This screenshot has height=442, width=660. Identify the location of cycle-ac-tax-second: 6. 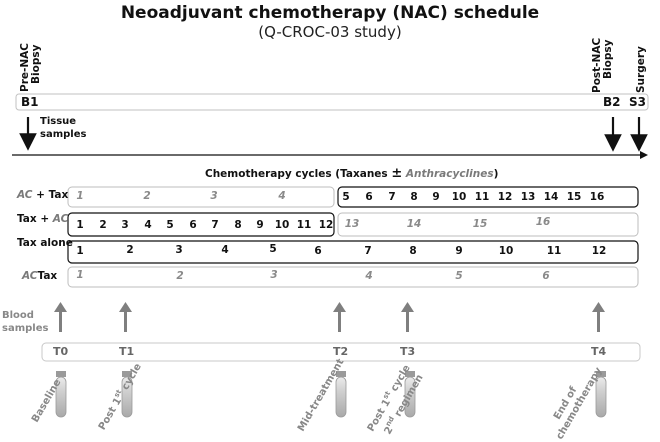
(369, 197).